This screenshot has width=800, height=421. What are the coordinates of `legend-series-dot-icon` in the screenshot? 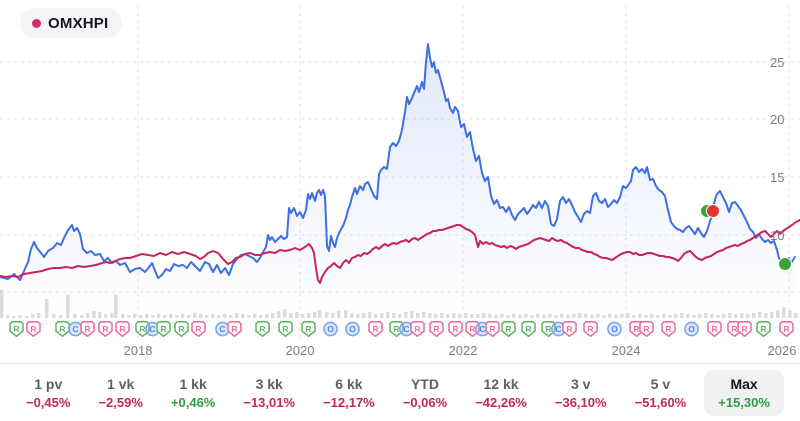 It's located at (36, 23).